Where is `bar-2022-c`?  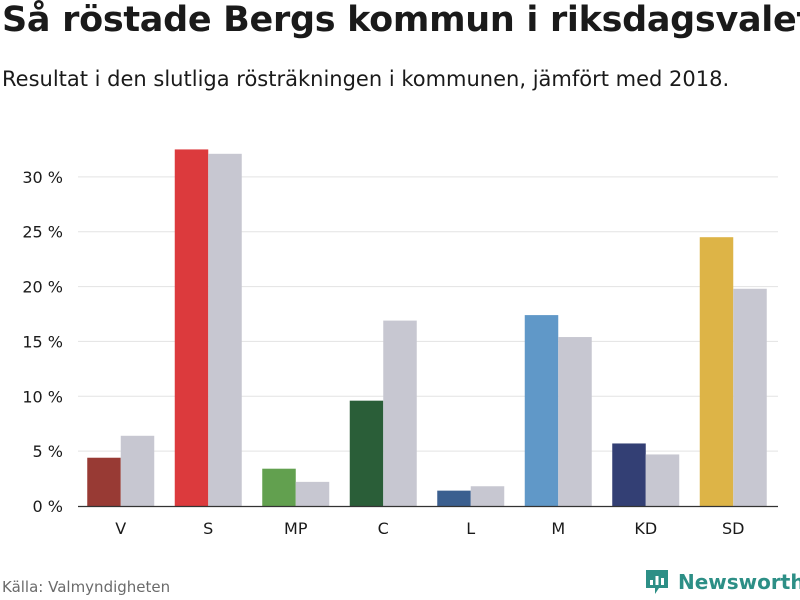 bar-2022-c is located at coordinates (366, 453).